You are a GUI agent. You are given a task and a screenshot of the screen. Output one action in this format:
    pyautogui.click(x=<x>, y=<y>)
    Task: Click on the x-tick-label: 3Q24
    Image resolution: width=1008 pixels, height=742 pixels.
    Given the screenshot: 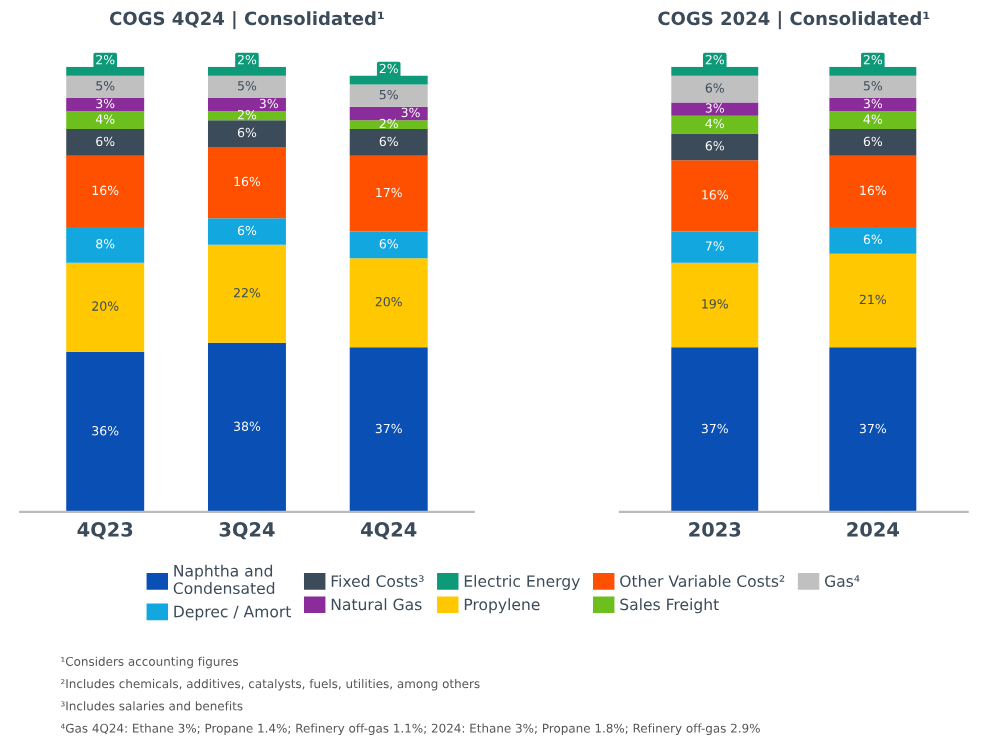 What is the action you would take?
    pyautogui.click(x=247, y=531)
    